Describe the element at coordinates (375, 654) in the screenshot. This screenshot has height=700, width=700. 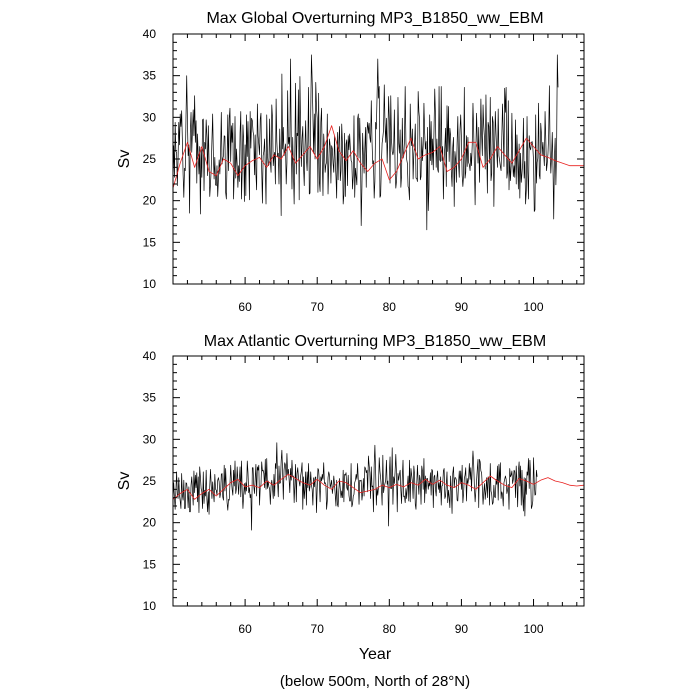
I see `x-axis-label: Year` at that location.